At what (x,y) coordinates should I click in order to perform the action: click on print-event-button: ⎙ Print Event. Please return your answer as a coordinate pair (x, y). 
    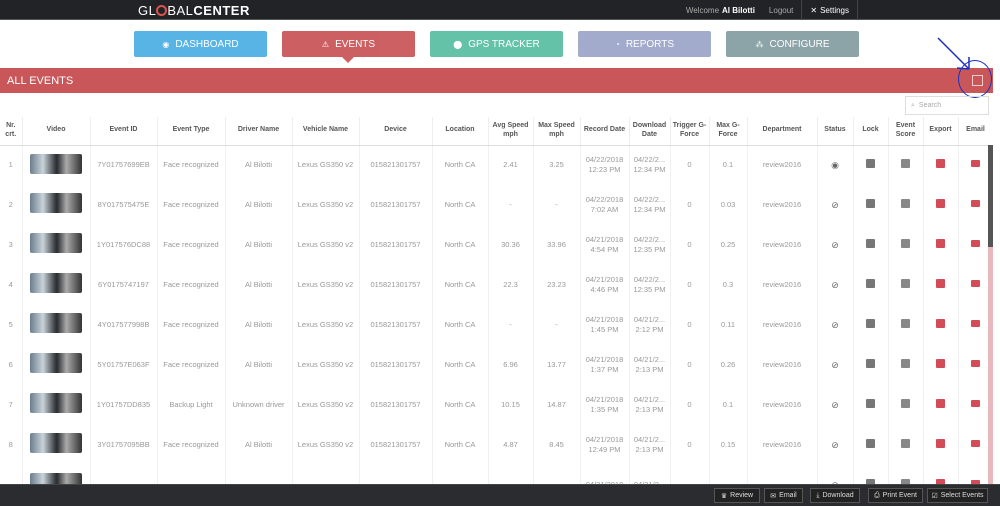
    Looking at the image, I should click on (895, 495).